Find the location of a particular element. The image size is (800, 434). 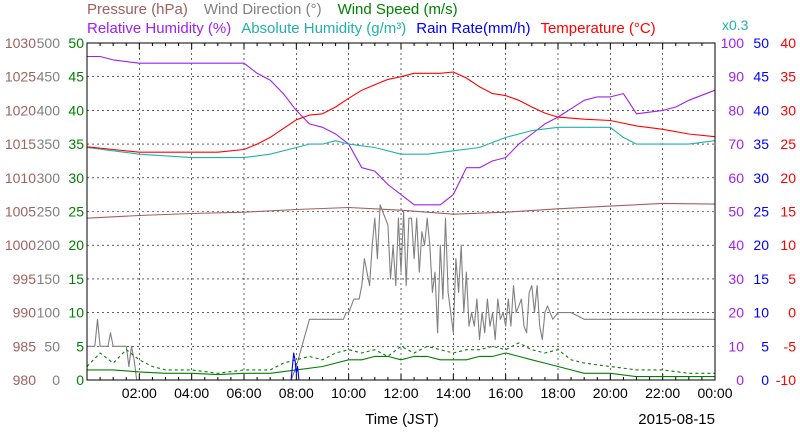

x-tick-label: 16:00 is located at coordinates (505, 393).